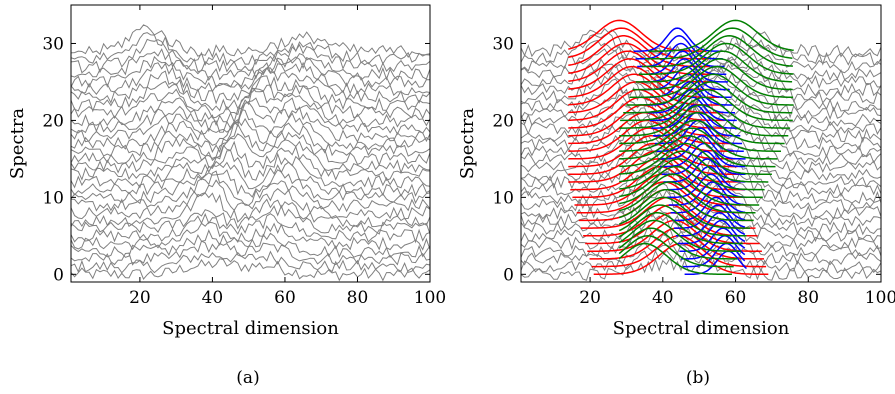  I want to click on x-tick-label: 40, so click(663, 298).